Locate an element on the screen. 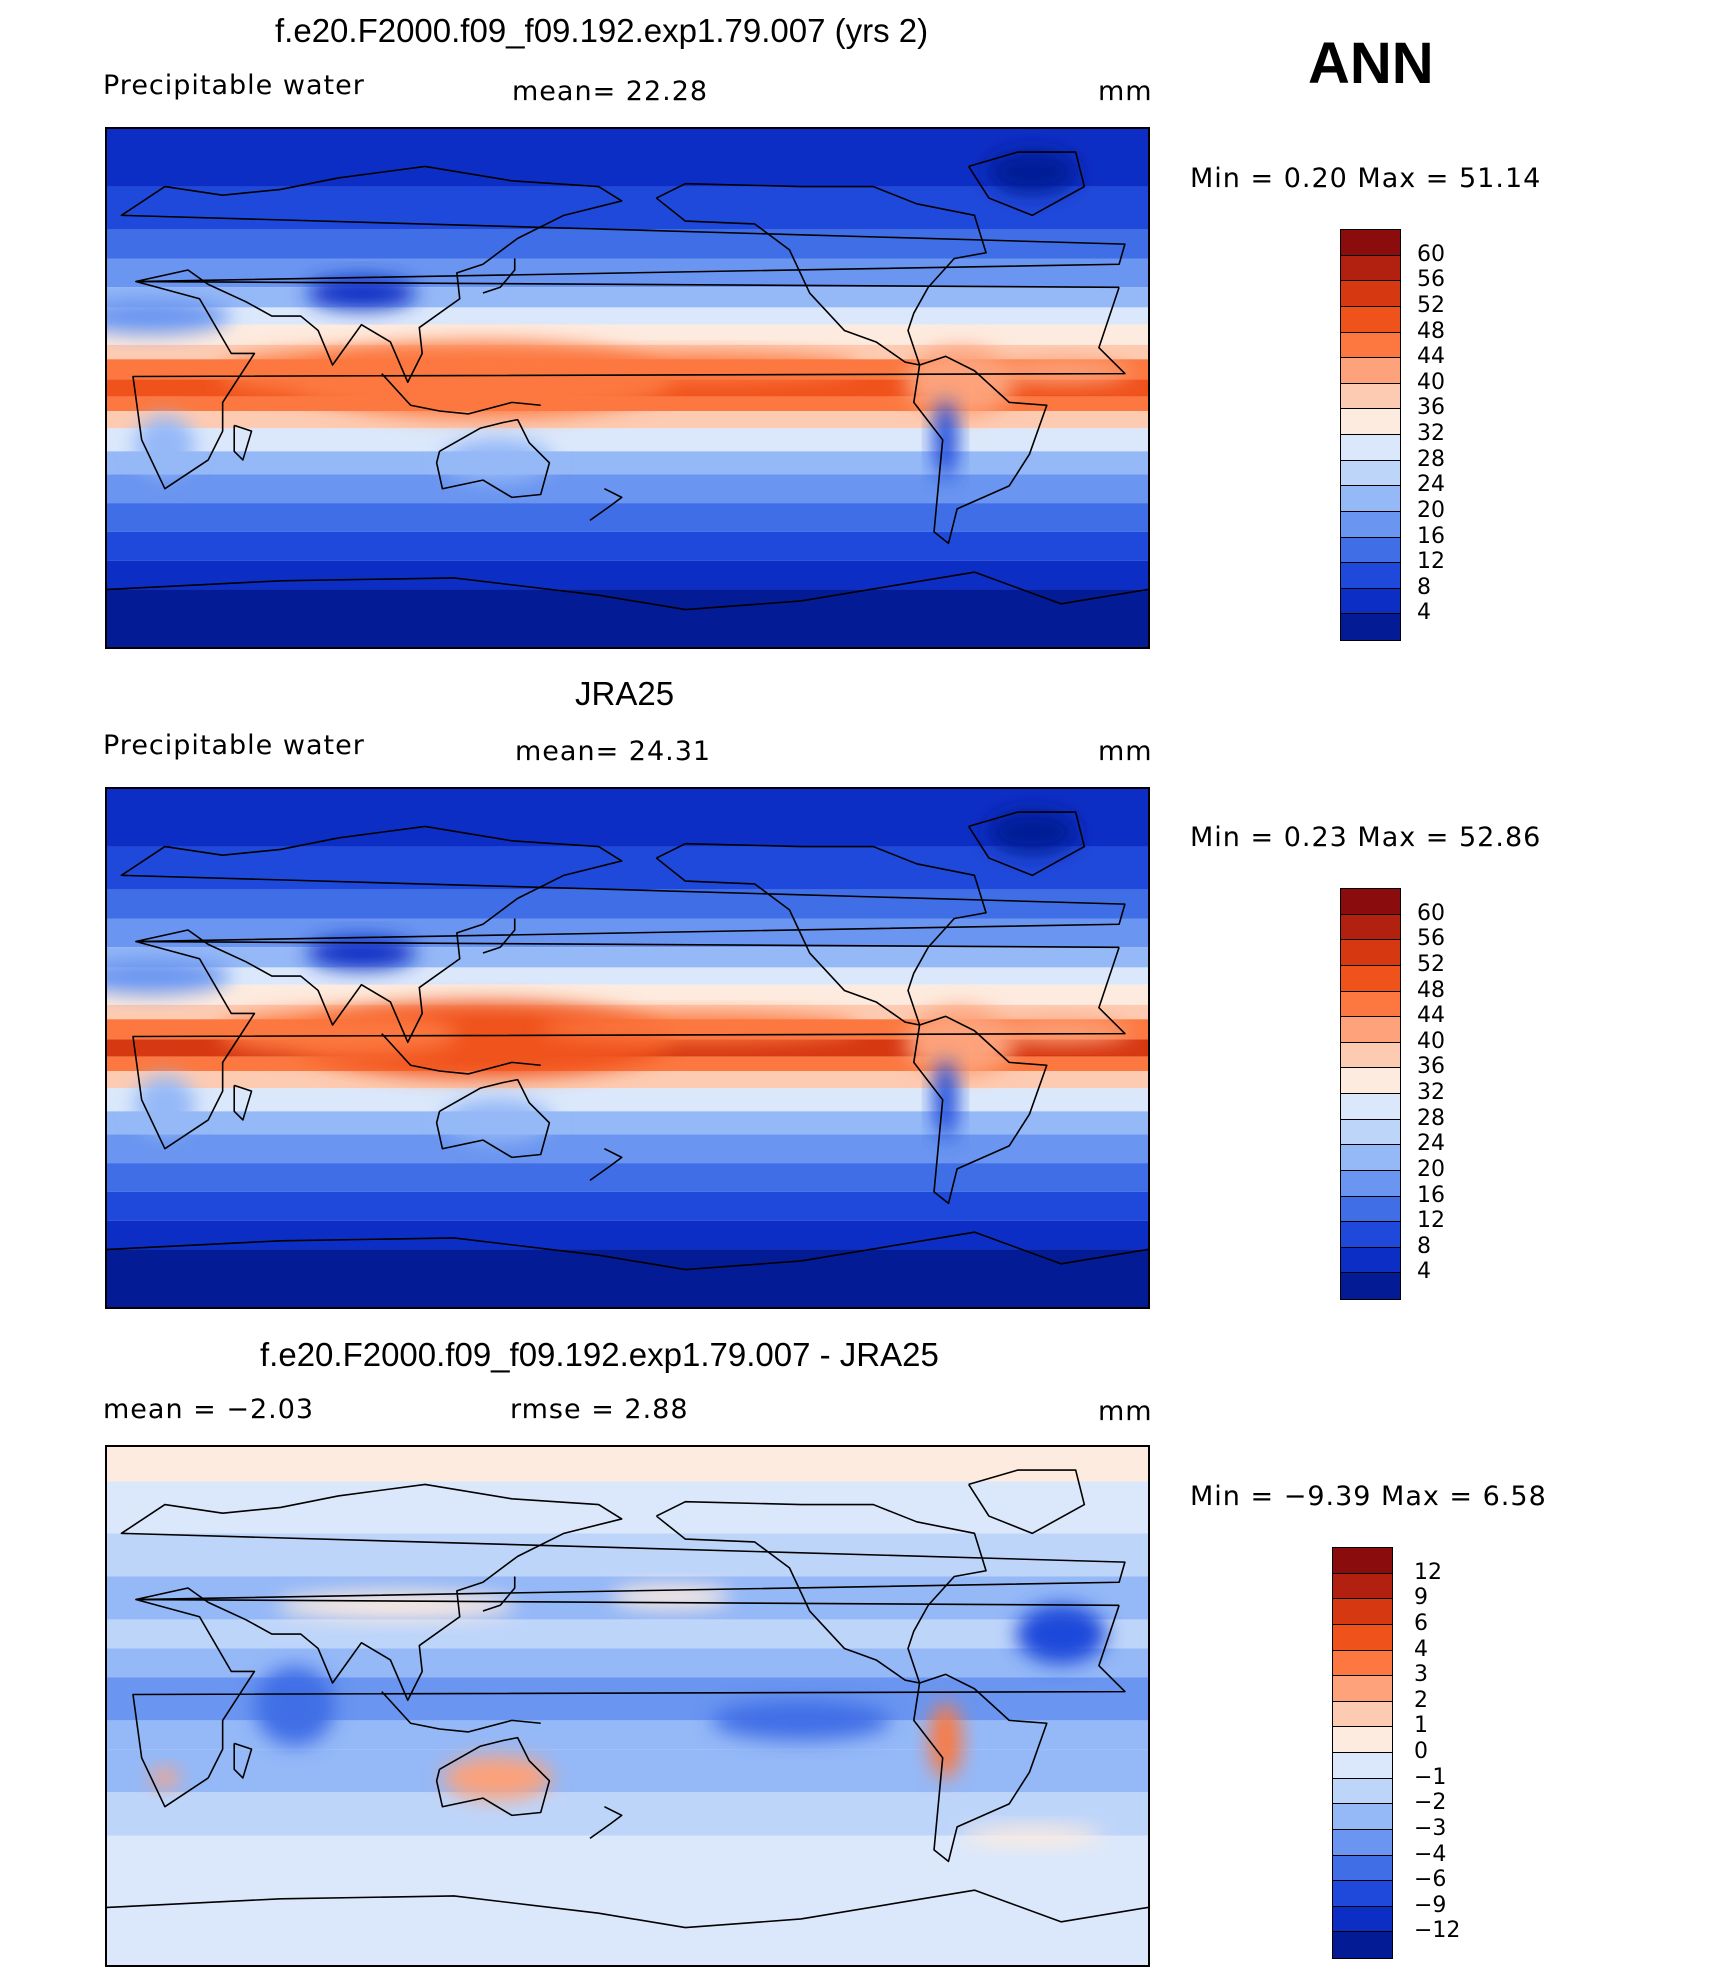 The image size is (1710, 1974). minmax-label-obs: Min = 0.23 Max = 52.86 is located at coordinates (1366, 837).